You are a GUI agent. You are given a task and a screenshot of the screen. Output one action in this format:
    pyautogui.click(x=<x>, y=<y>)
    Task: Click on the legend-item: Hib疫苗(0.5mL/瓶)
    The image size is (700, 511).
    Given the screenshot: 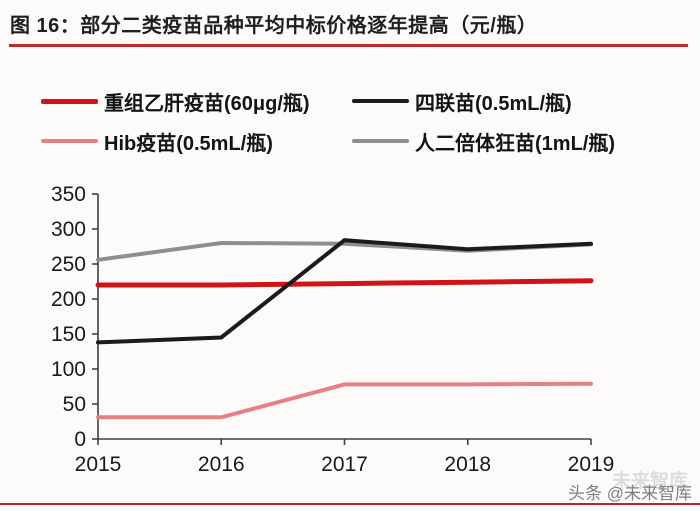 What is the action you would take?
    pyautogui.click(x=196, y=141)
    